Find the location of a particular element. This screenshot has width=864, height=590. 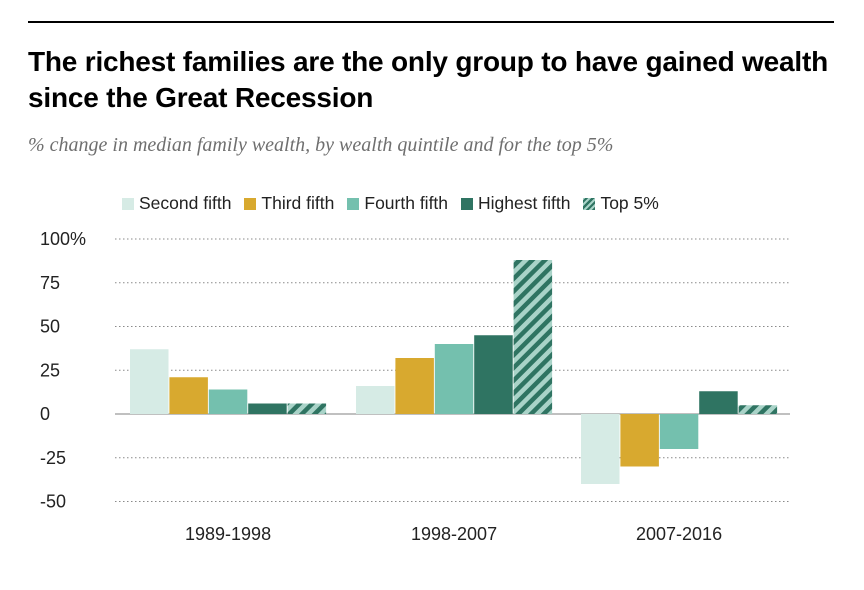

legend-label: Third fifth is located at coordinates (298, 203).